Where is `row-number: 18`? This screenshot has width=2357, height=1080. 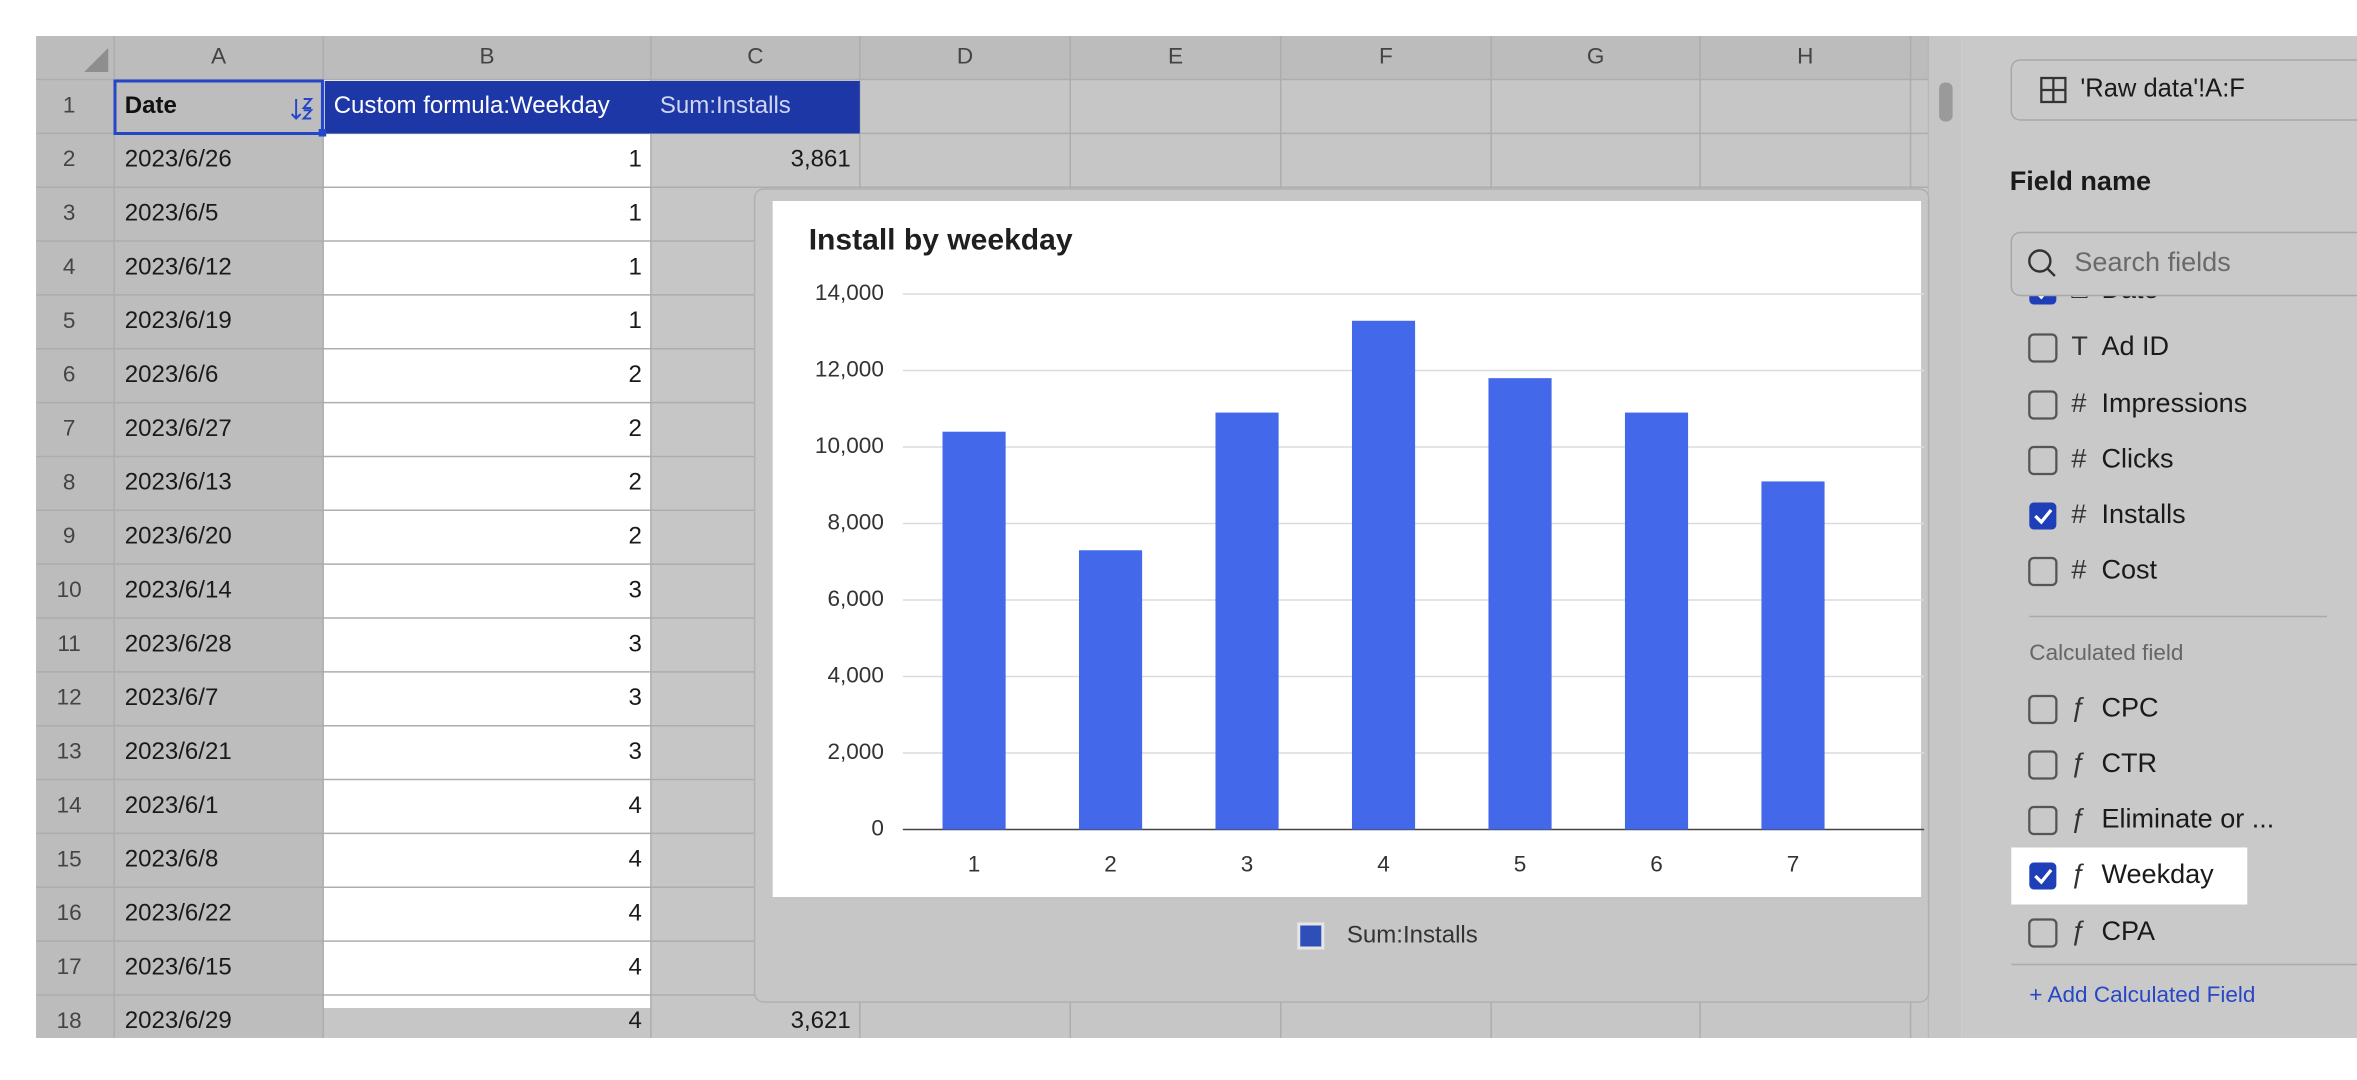 row-number: 18 is located at coordinates (69, 1020).